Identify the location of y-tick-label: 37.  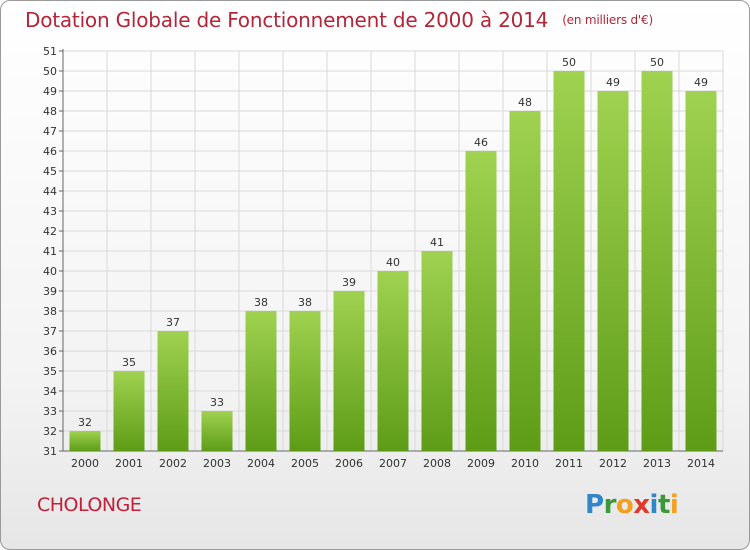
(50, 331).